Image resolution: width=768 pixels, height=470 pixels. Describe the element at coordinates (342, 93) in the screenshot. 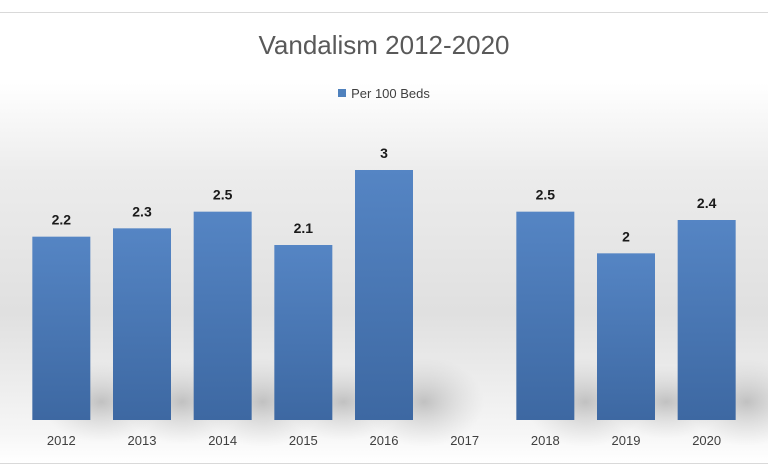

I see `legend-swatch` at that location.